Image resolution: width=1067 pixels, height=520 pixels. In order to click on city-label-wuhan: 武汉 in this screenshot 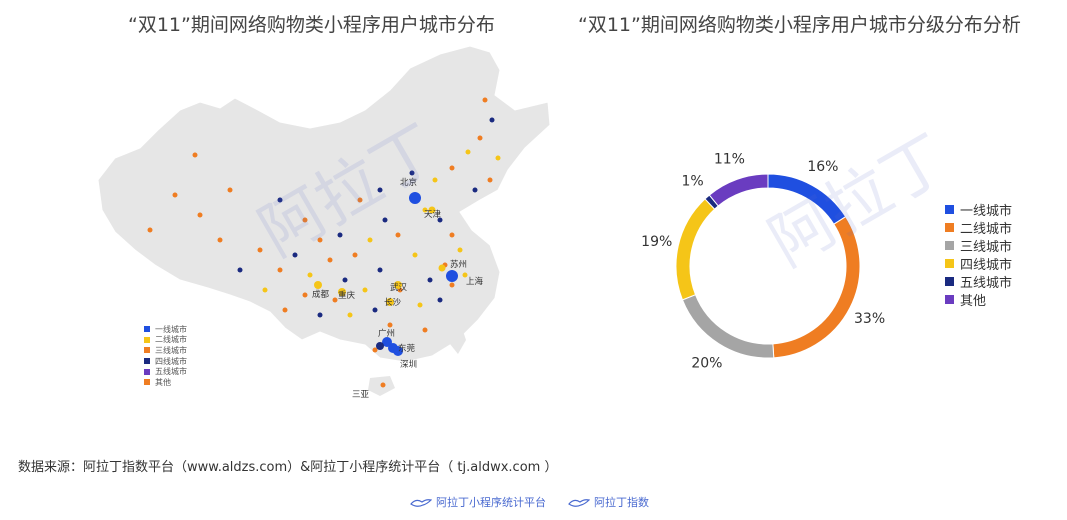, I will do `click(399, 287)`.